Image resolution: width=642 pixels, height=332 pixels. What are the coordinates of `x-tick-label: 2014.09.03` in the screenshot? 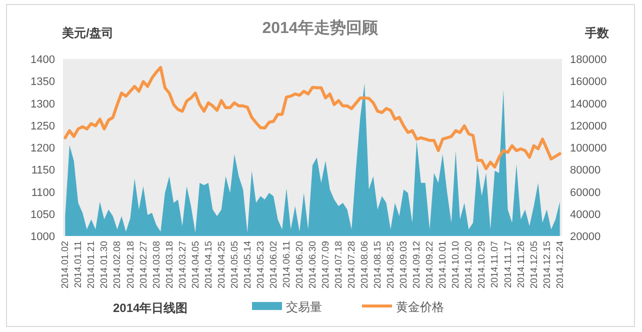 It's located at (404, 265).